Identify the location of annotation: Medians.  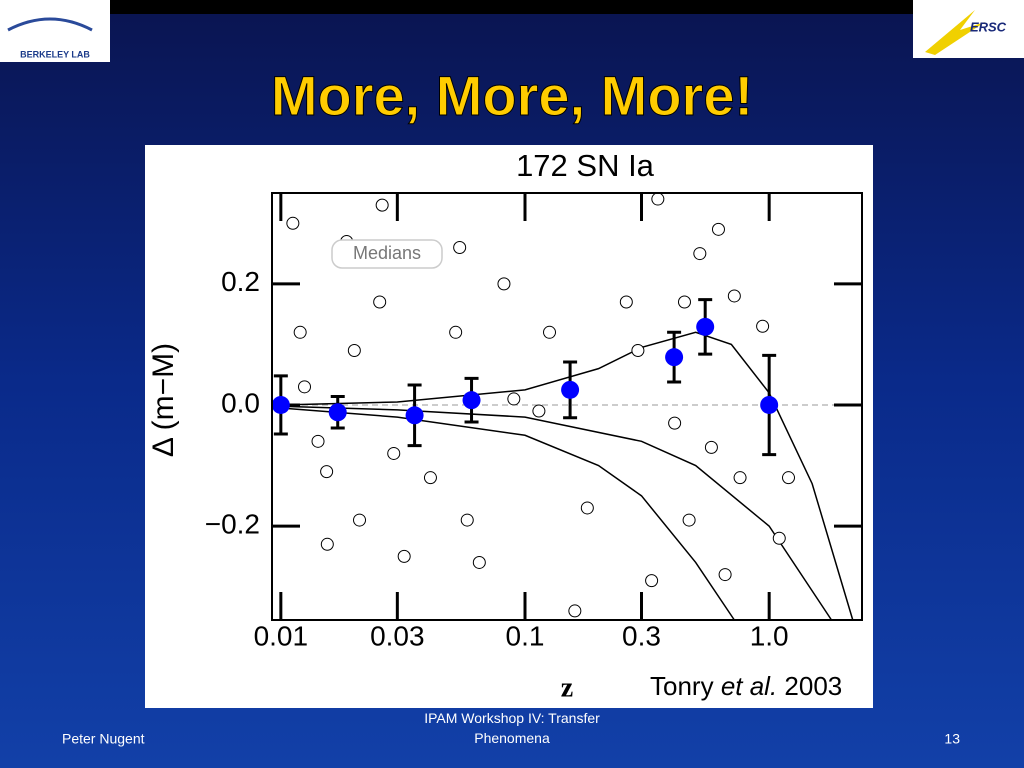
(387, 253).